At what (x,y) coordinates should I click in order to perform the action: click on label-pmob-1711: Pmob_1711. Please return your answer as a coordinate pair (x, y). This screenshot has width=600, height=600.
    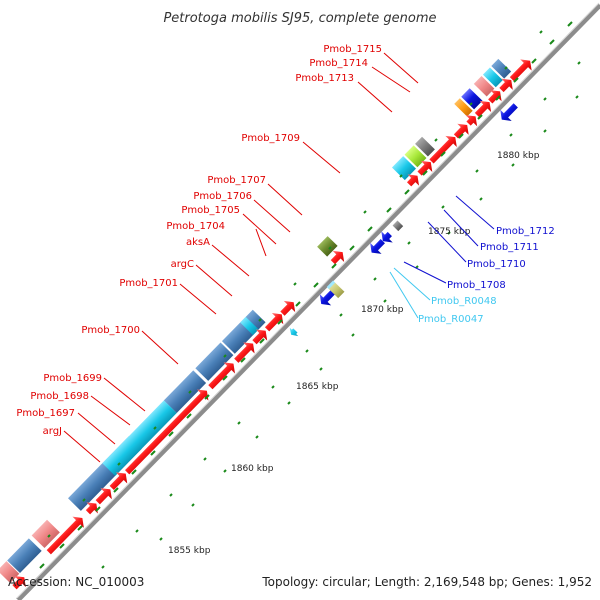
    Looking at the image, I should click on (509, 247).